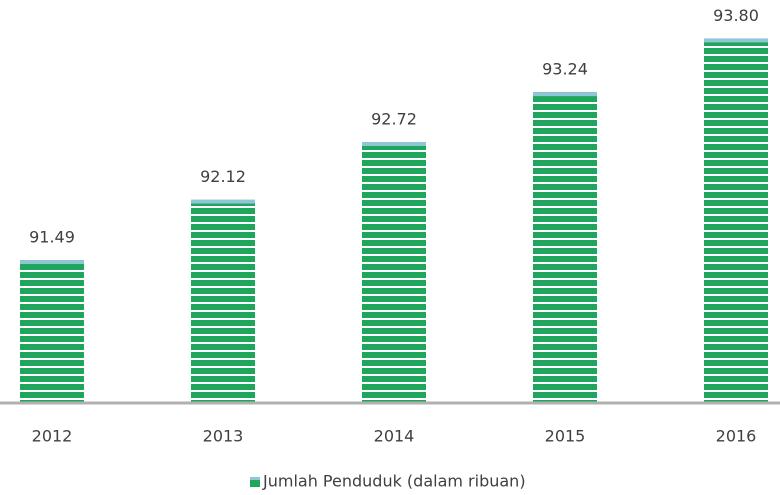  Describe the element at coordinates (223, 176) in the screenshot. I see `value-label: 92.12` at that location.